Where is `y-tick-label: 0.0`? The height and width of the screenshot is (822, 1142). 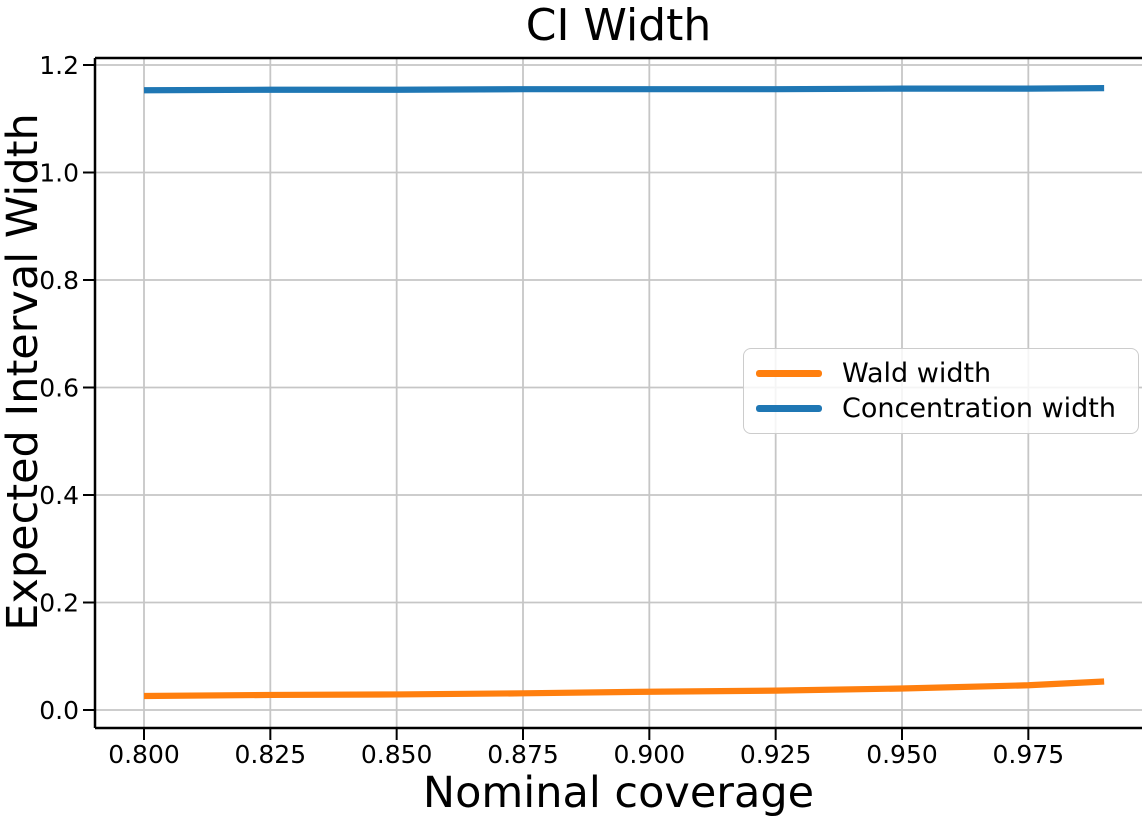 y-tick-label: 0.0 is located at coordinates (59, 710).